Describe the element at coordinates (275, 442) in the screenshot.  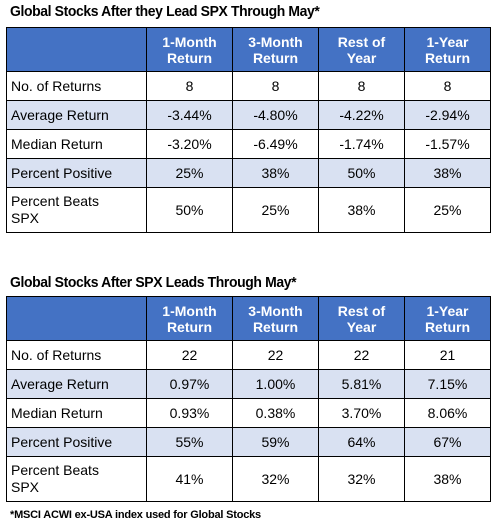
I see `table-cell: 59%` at that location.